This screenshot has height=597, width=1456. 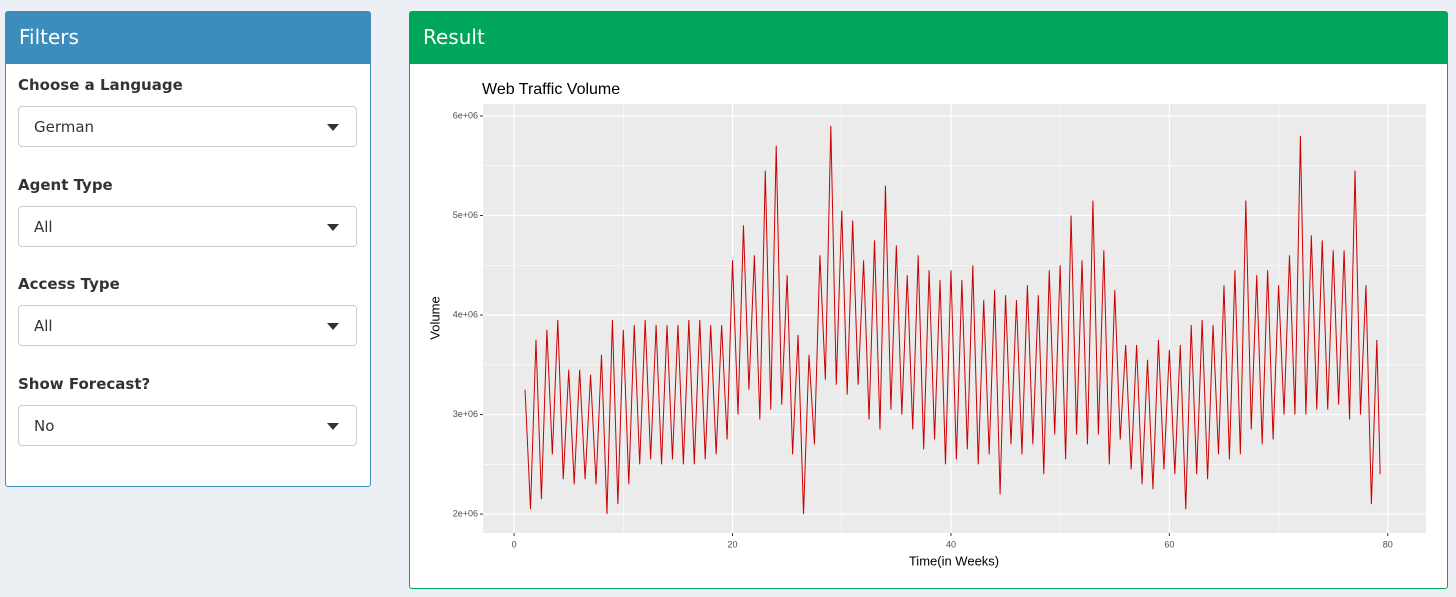 I want to click on field-label: Access Type, so click(x=69, y=284).